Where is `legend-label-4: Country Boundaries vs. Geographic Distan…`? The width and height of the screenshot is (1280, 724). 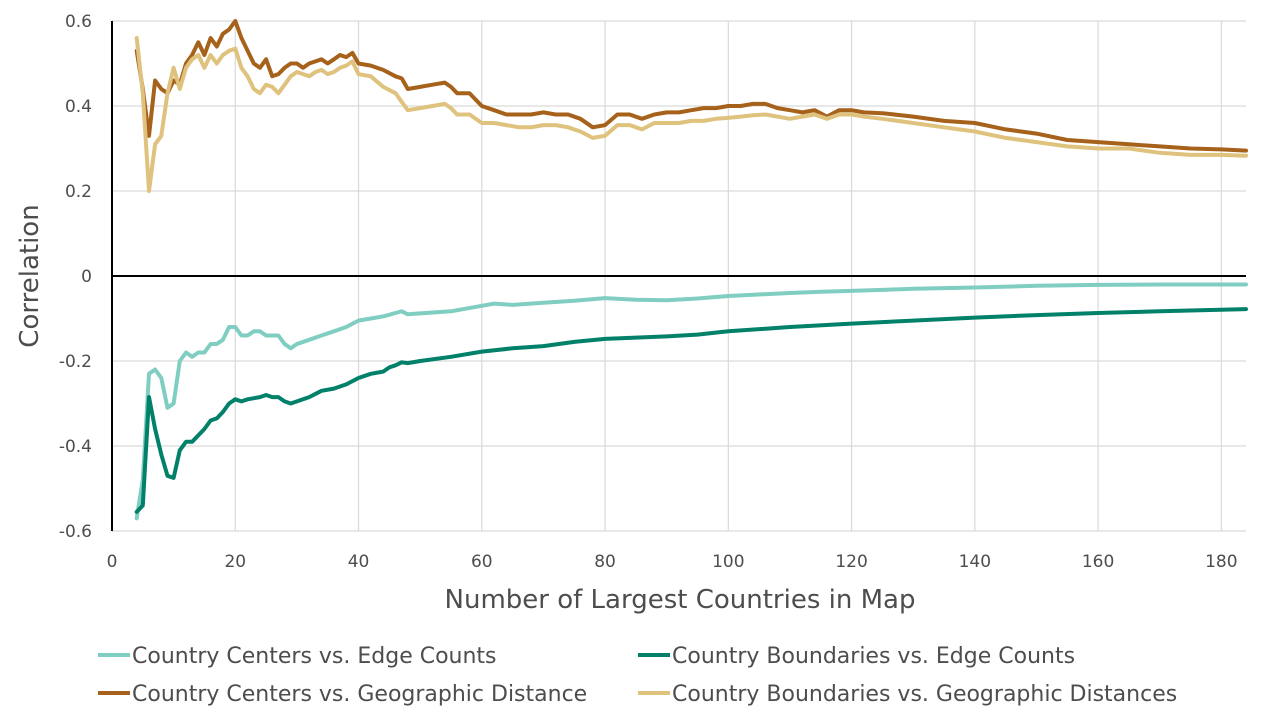
legend-label-4: Country Boundaries vs. Geographic Distan… is located at coordinates (924, 694).